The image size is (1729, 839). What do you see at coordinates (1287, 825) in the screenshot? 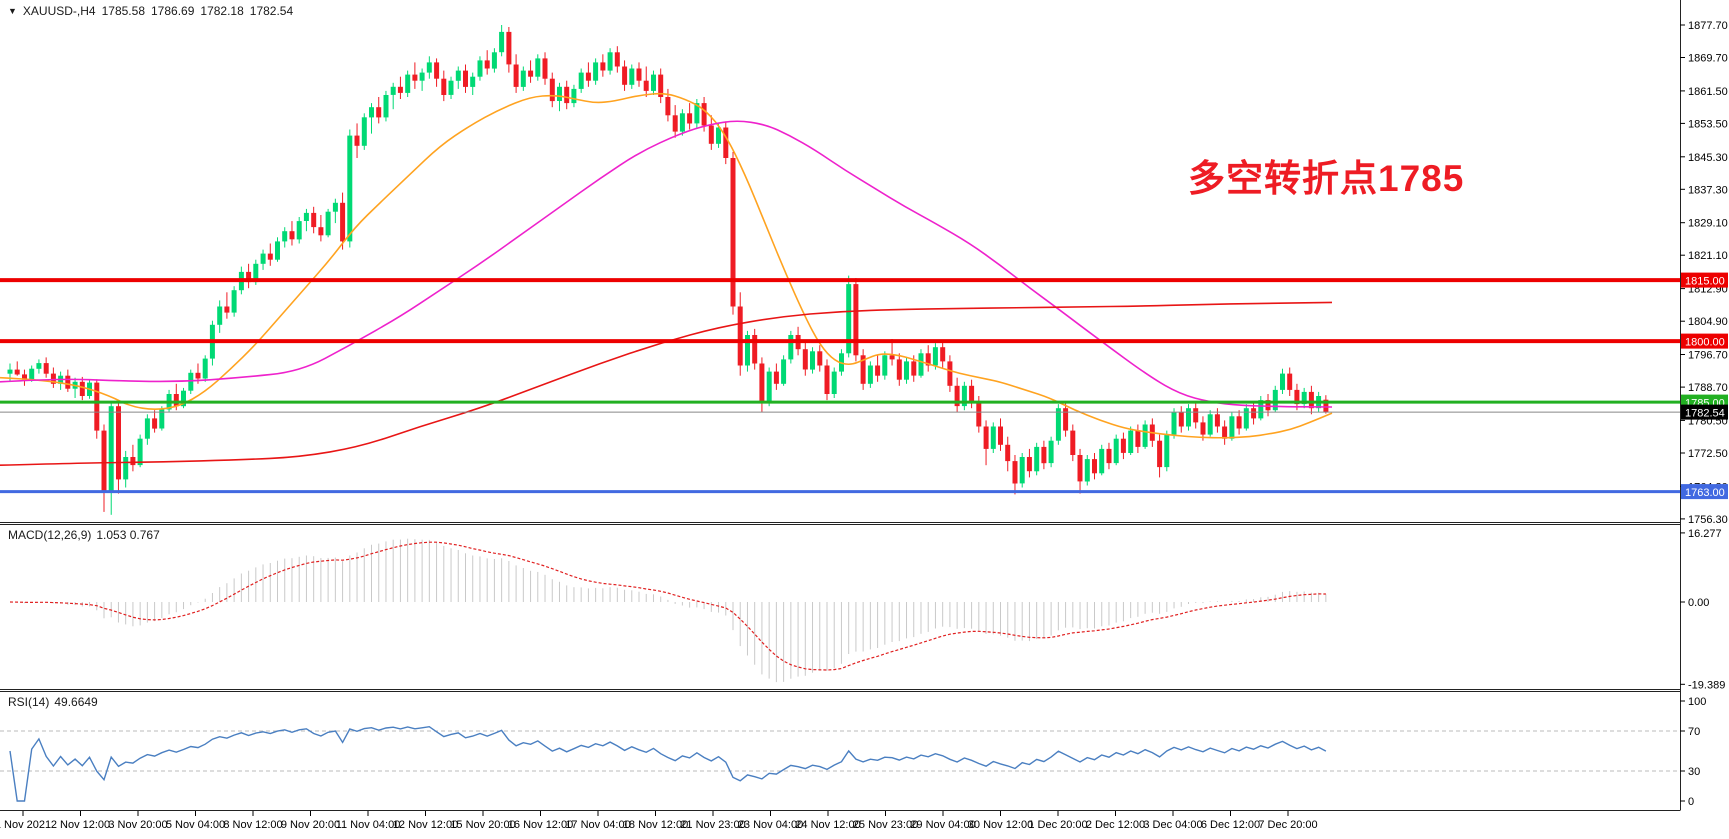
I see `svg-text: 7 Dec 20:00` at bounding box center [1287, 825].